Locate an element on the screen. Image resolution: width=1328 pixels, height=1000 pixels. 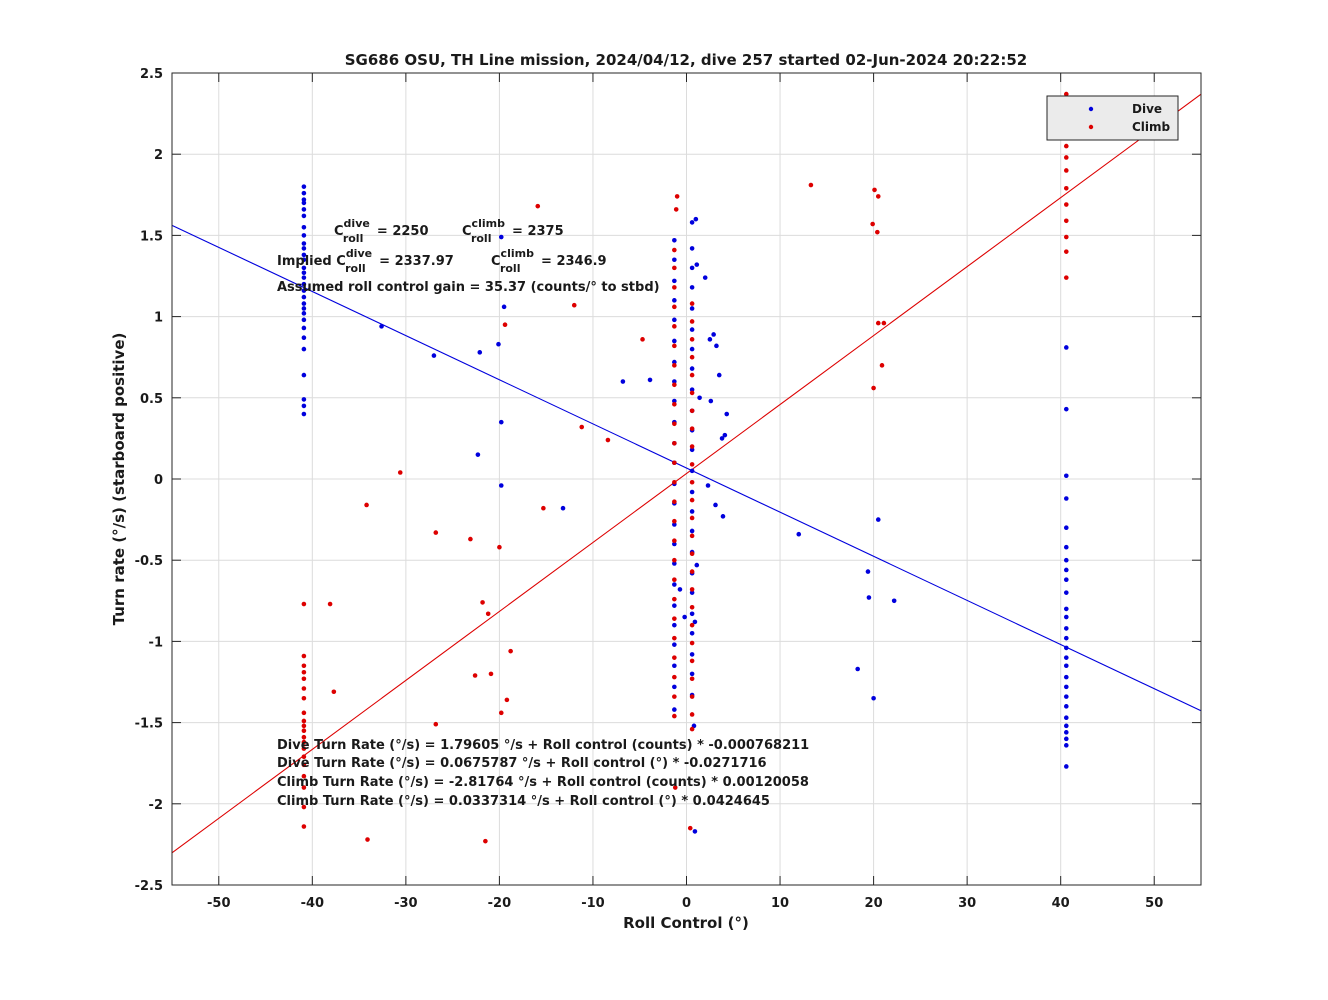
x-tick-label: -50 is located at coordinates (219, 903).